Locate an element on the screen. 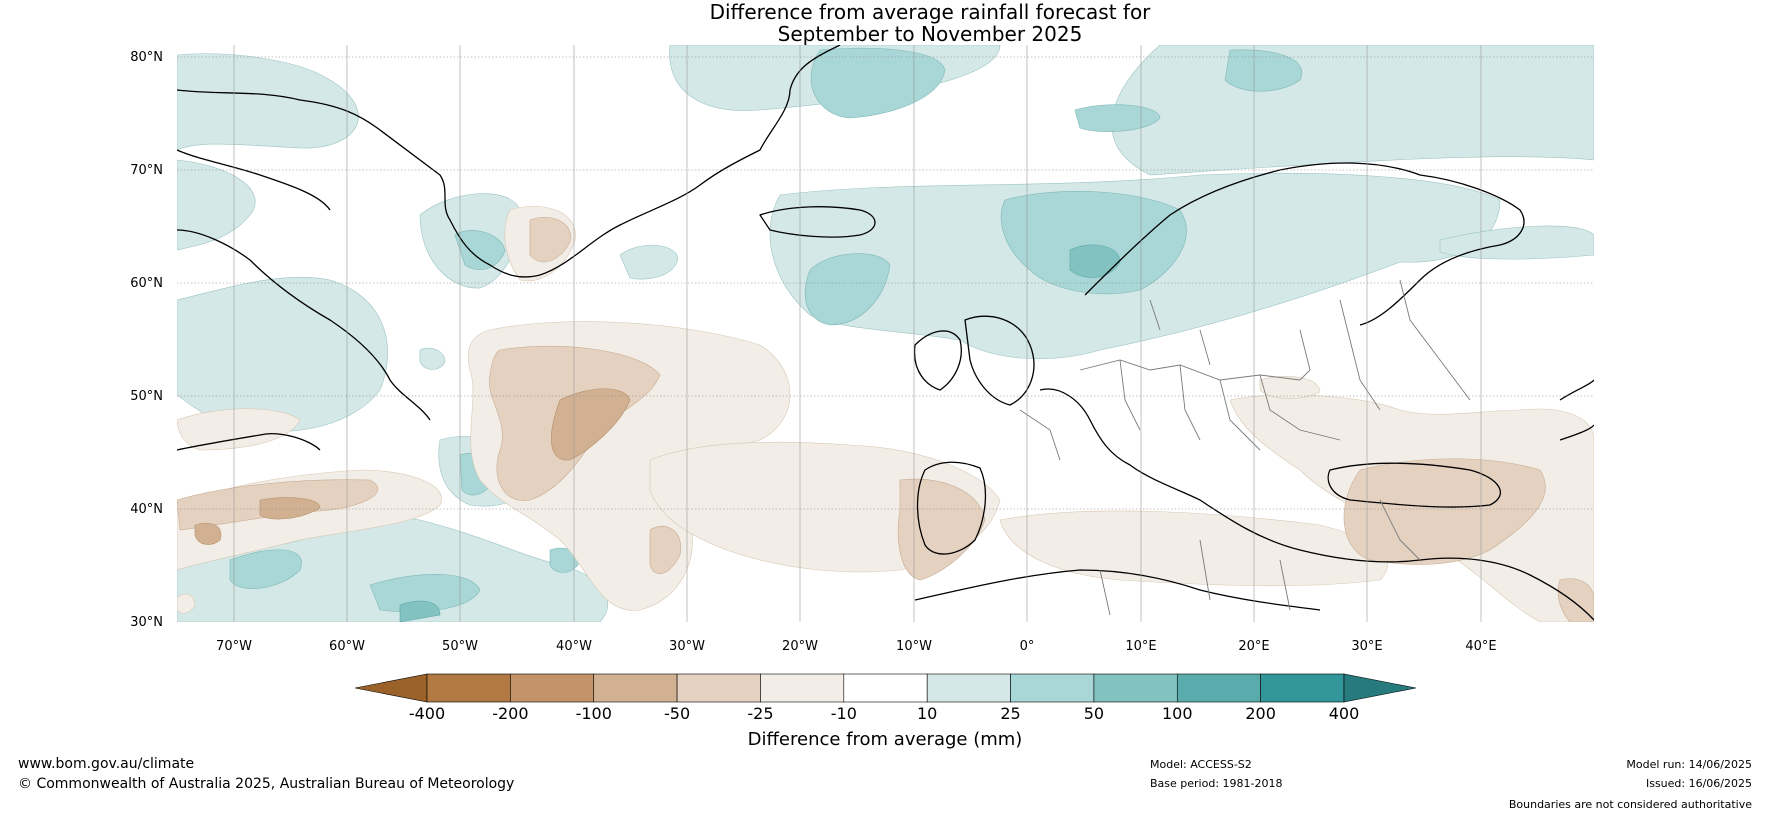 This screenshot has width=1770, height=816. scandinavia-coast is located at coordinates (1304, 244).